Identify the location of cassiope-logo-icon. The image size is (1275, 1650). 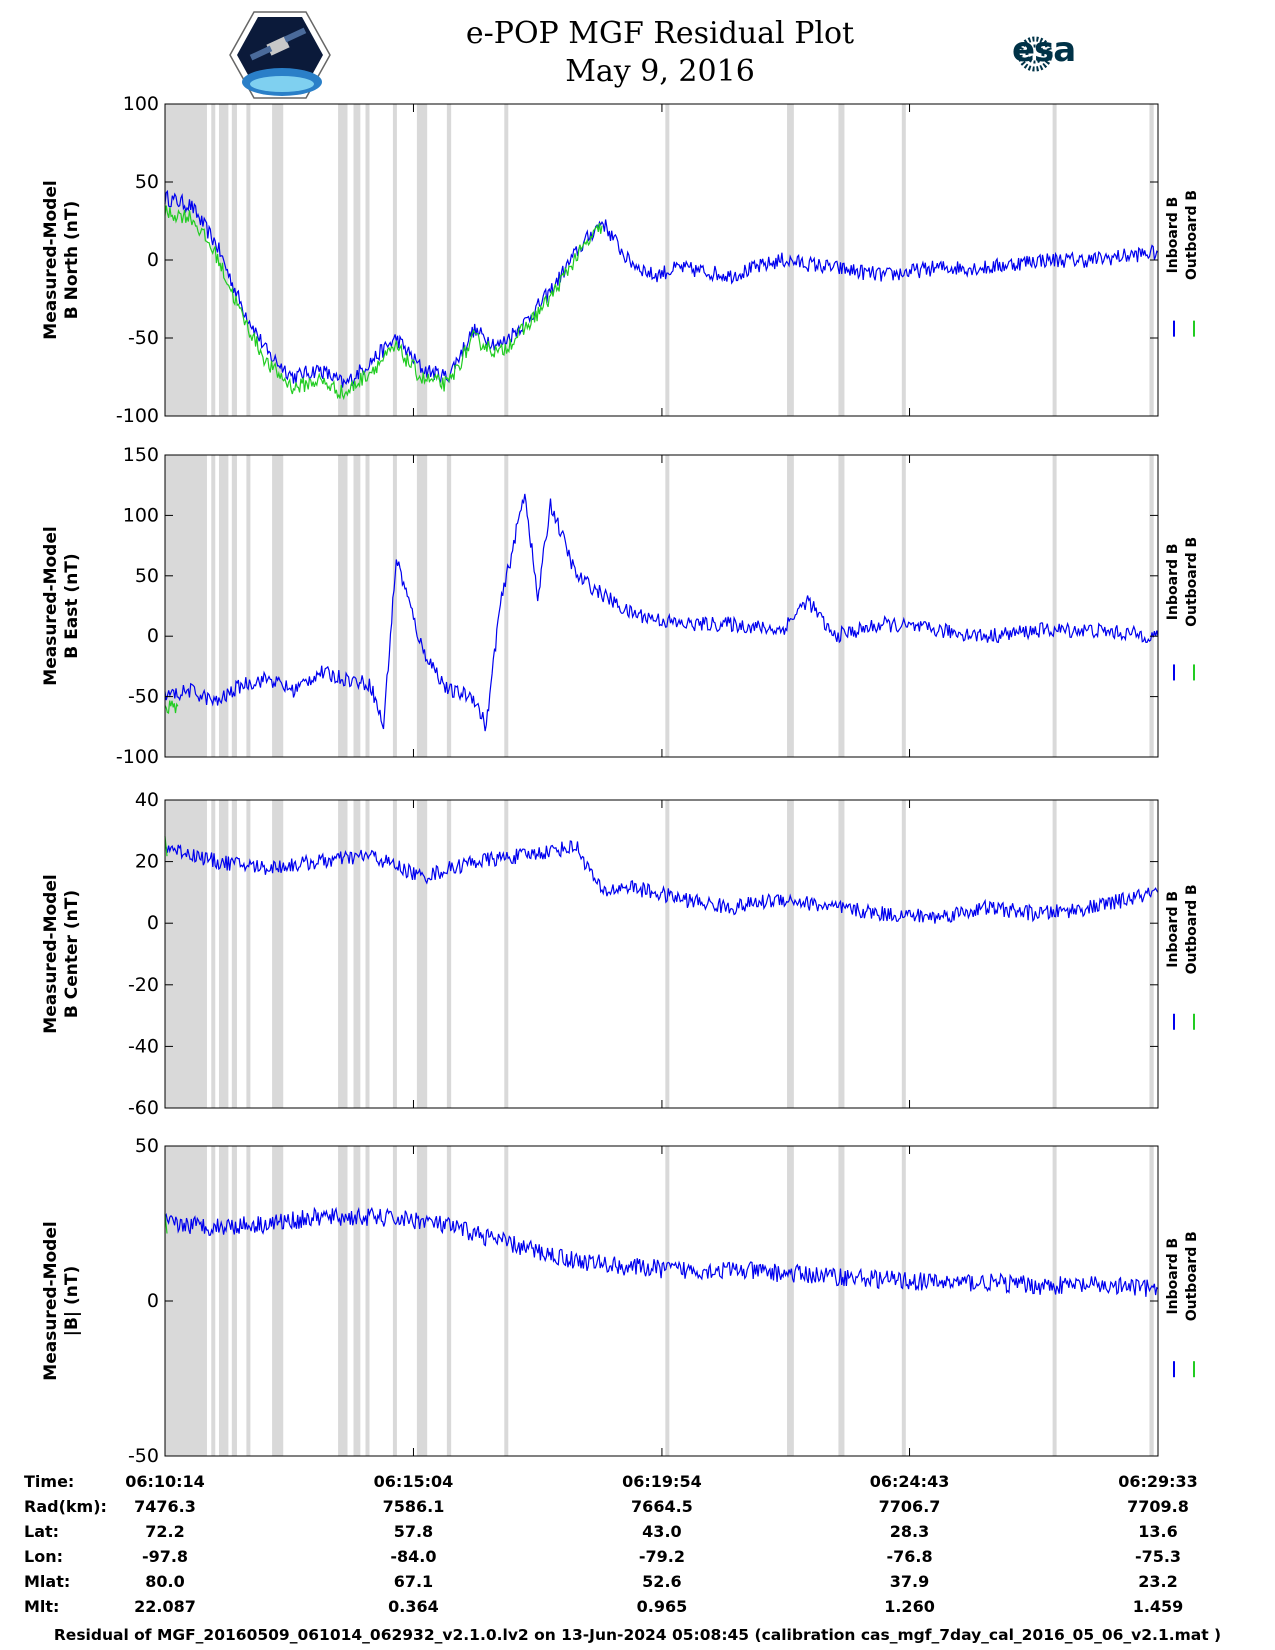
(280, 55).